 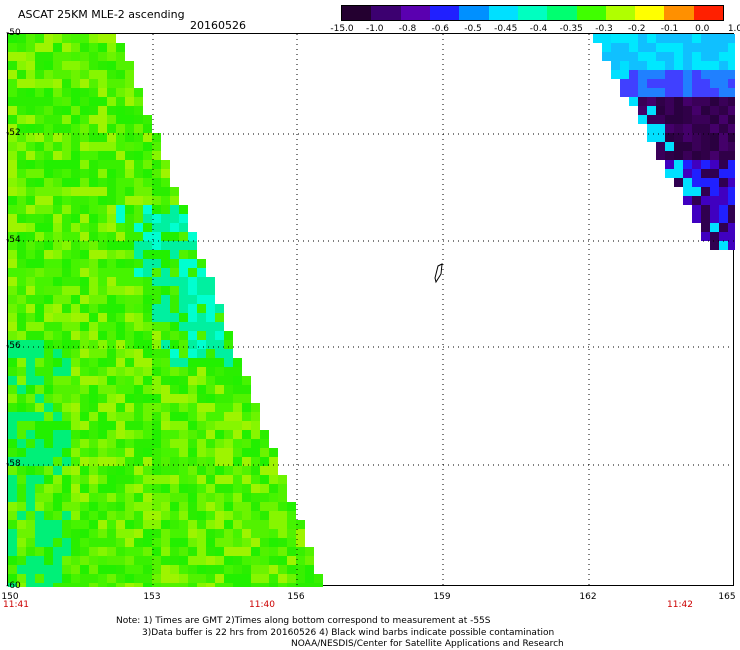 What do you see at coordinates (474, 13) in the screenshot?
I see `colorbar-swatch` at bounding box center [474, 13].